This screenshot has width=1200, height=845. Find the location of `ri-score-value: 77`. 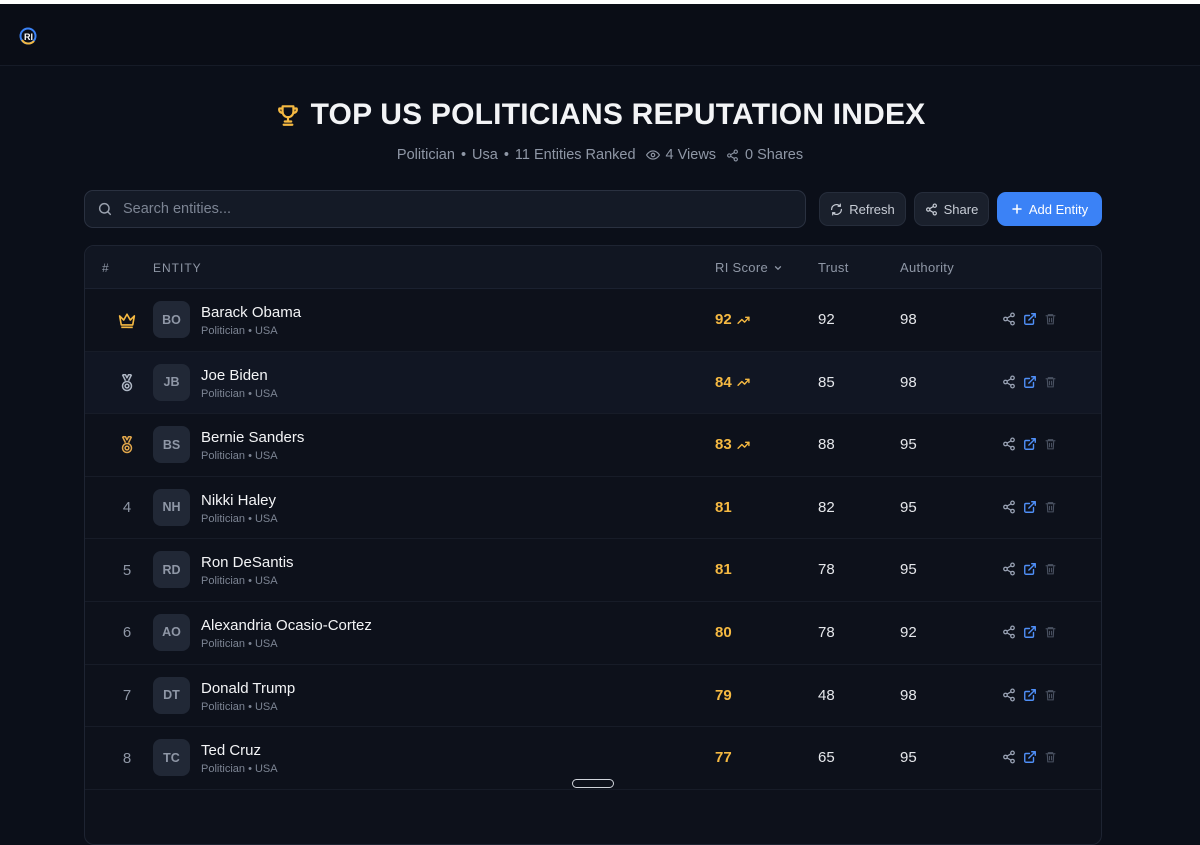

ri-score-value: 77 is located at coordinates (723, 758).